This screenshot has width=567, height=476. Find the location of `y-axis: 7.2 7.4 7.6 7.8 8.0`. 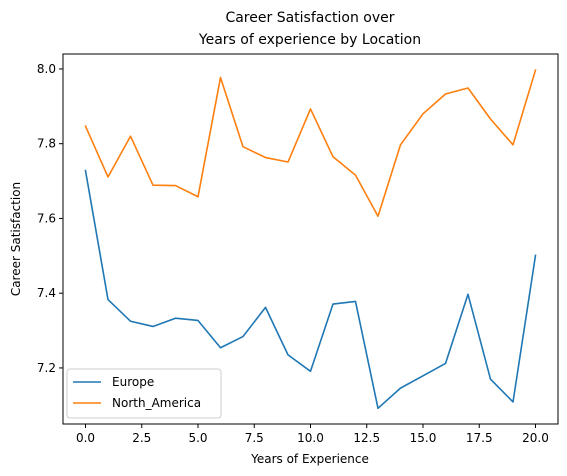

y-axis: 7.2 7.4 7.6 7.8 8.0 is located at coordinates (50, 218).